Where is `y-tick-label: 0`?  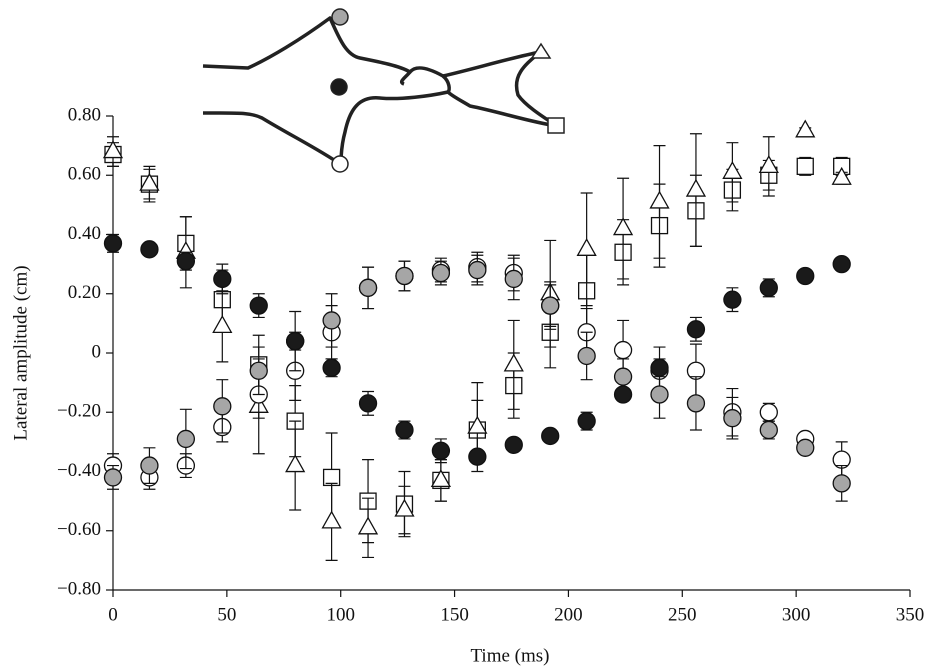
y-tick-label: 0 is located at coordinates (97, 351).